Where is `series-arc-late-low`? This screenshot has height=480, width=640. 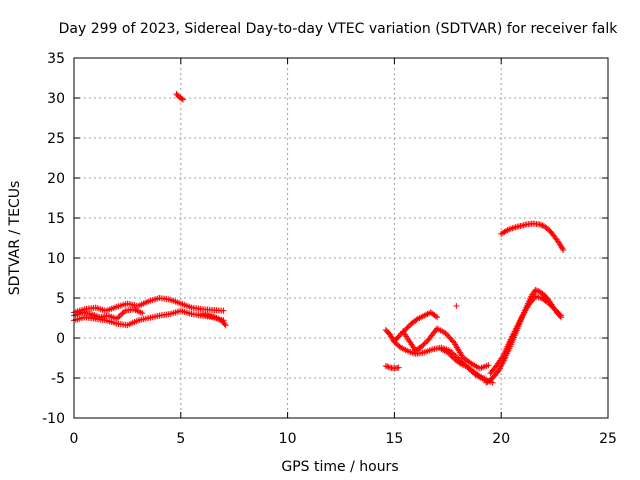 series-arc-late-low is located at coordinates (392, 367).